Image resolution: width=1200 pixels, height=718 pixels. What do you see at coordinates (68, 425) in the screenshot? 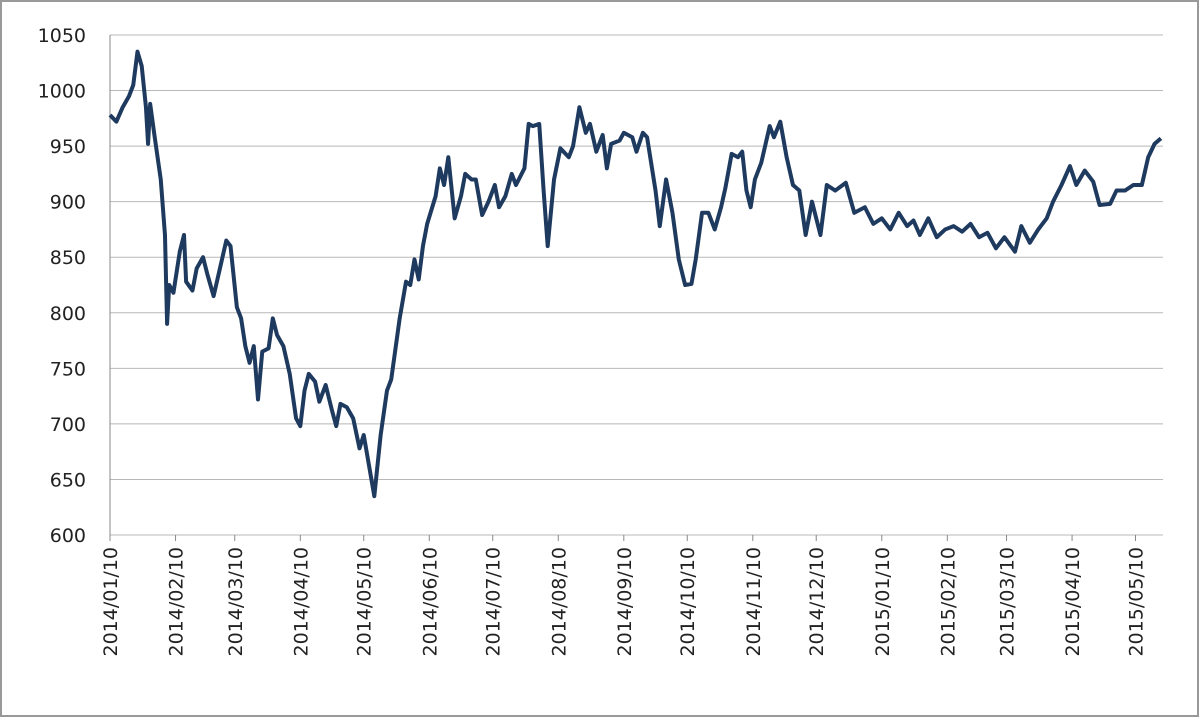
I see `y-tick-label: 700` at bounding box center [68, 425].